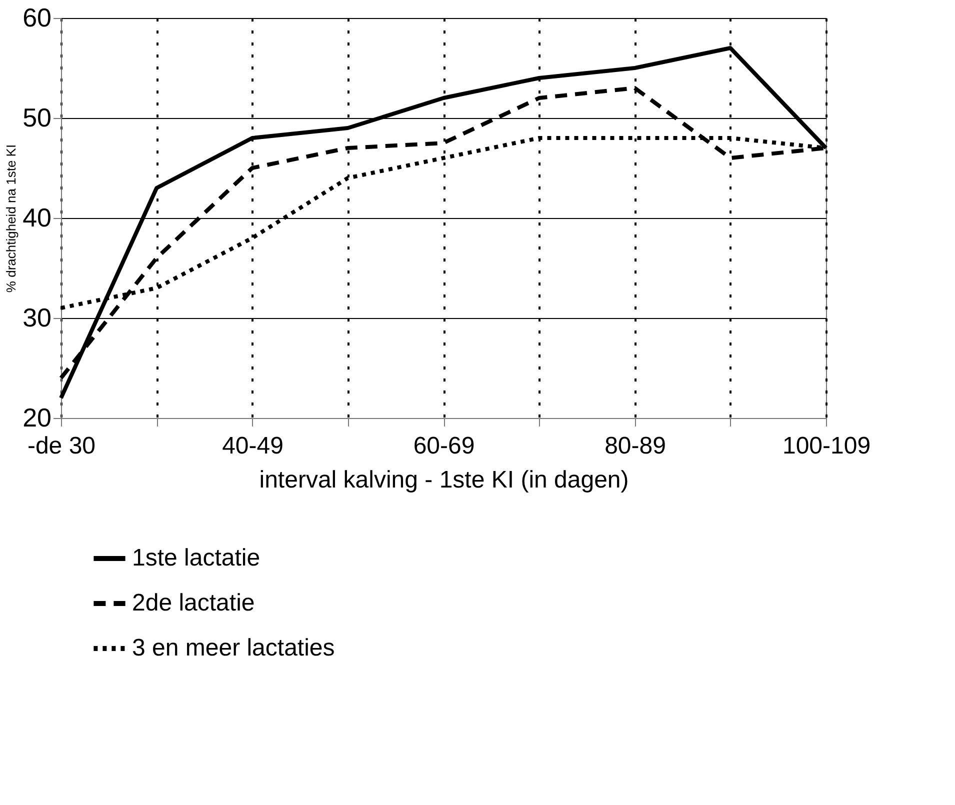 The height and width of the screenshot is (805, 955). I want to click on legend-label: 2de lactatie, so click(193, 603).